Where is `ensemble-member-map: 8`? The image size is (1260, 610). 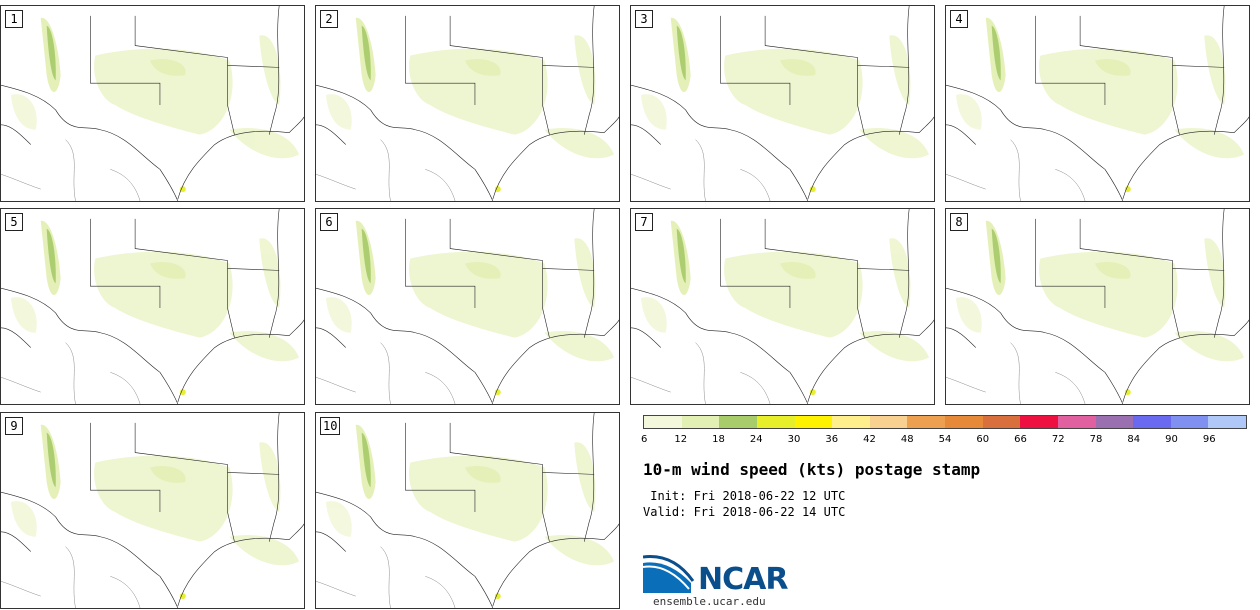 ensemble-member-map: 8 is located at coordinates (1097, 306).